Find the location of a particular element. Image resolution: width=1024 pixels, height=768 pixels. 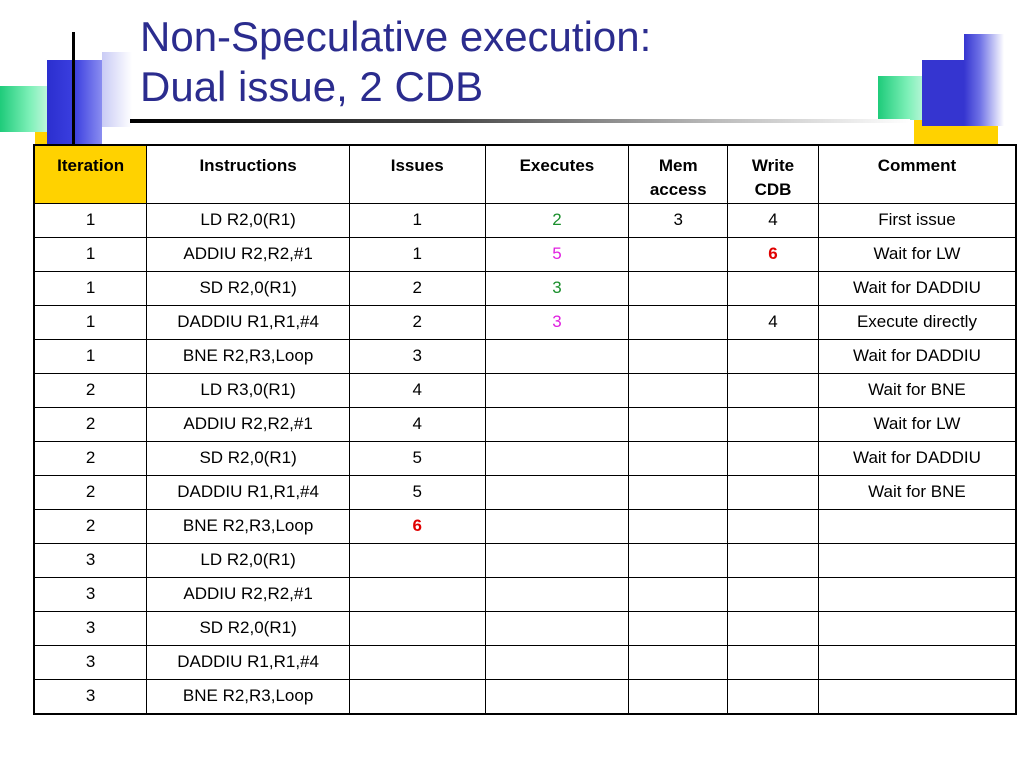

left-vertical-line is located at coordinates (73, 106).